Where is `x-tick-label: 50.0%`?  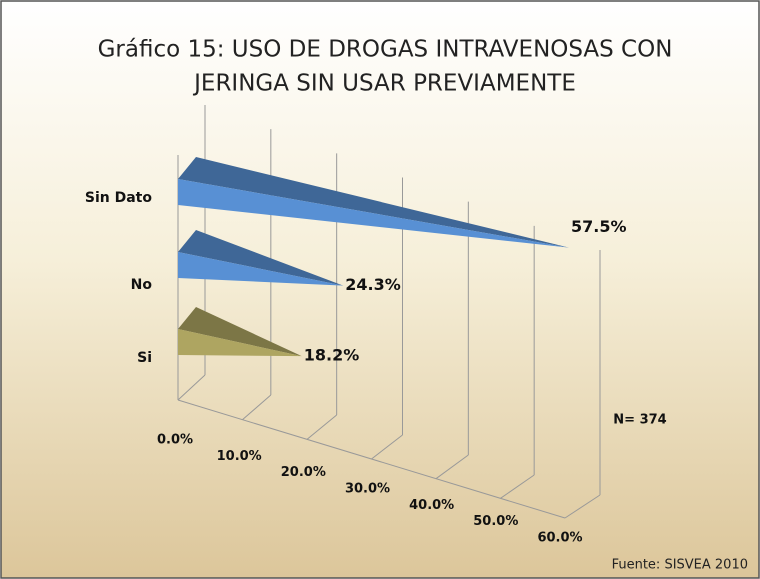 x-tick-label: 50.0% is located at coordinates (495, 521).